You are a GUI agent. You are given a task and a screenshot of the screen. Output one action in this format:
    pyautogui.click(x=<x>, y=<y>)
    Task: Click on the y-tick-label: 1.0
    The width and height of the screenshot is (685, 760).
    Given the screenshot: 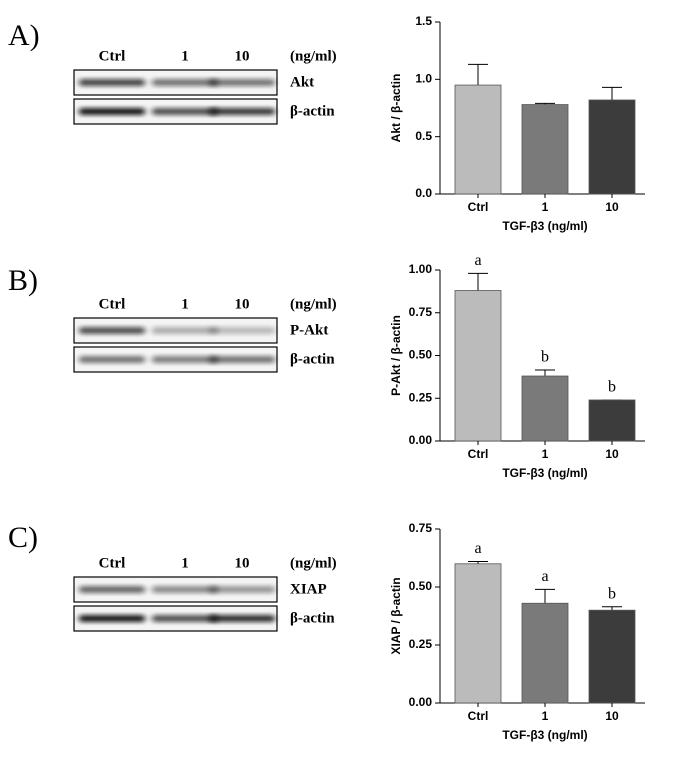 What is the action you would take?
    pyautogui.click(x=423, y=79)
    